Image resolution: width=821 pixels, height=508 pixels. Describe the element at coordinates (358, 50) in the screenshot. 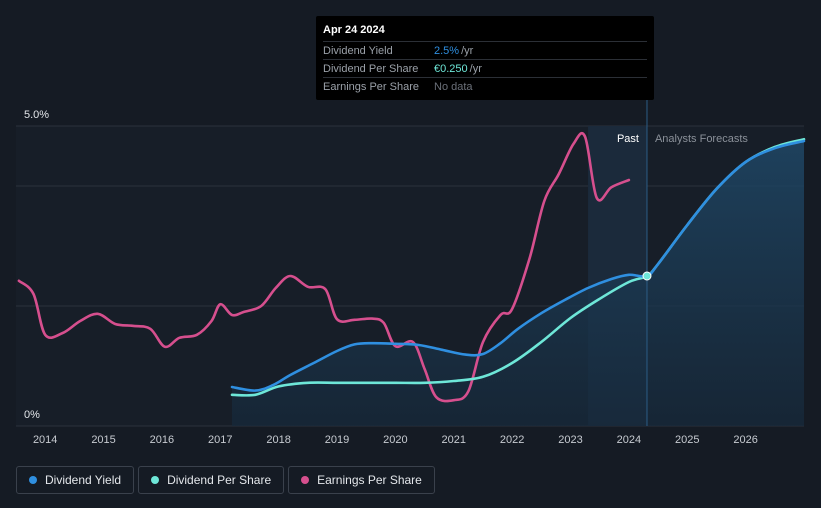

I see `tooltip-label: Dividend Yield` at that location.